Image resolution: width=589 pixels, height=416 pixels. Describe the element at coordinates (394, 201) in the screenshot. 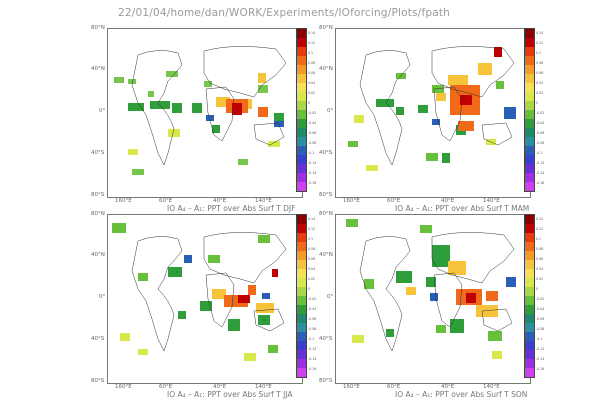

I see `lon-label-2: 60°E` at that location.